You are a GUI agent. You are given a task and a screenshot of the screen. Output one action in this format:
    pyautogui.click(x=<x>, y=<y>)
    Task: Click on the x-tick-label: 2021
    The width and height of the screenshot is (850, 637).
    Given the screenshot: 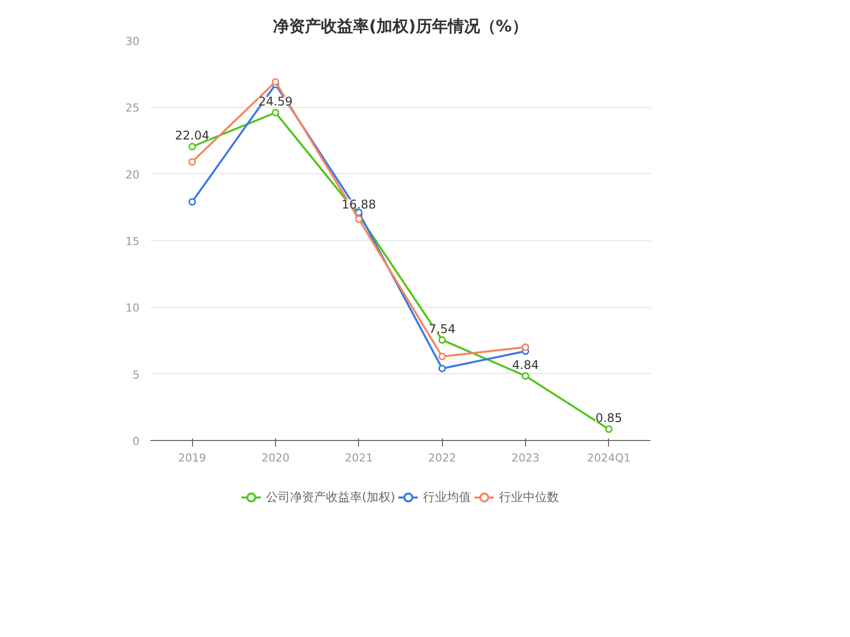 What is the action you would take?
    pyautogui.click(x=358, y=458)
    